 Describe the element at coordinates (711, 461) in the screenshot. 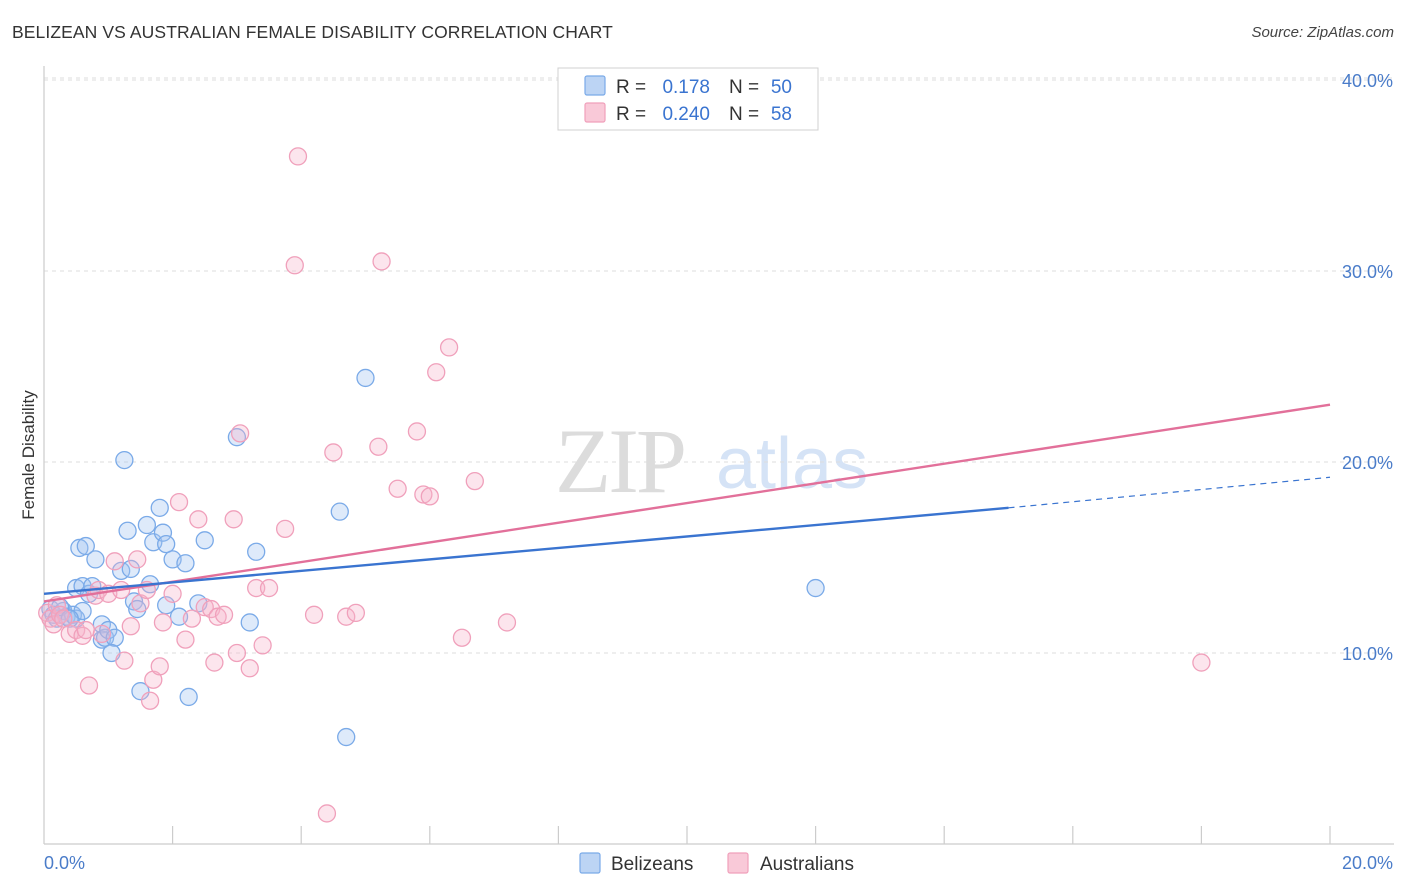

I see `watermark: ZIP atlas` at that location.